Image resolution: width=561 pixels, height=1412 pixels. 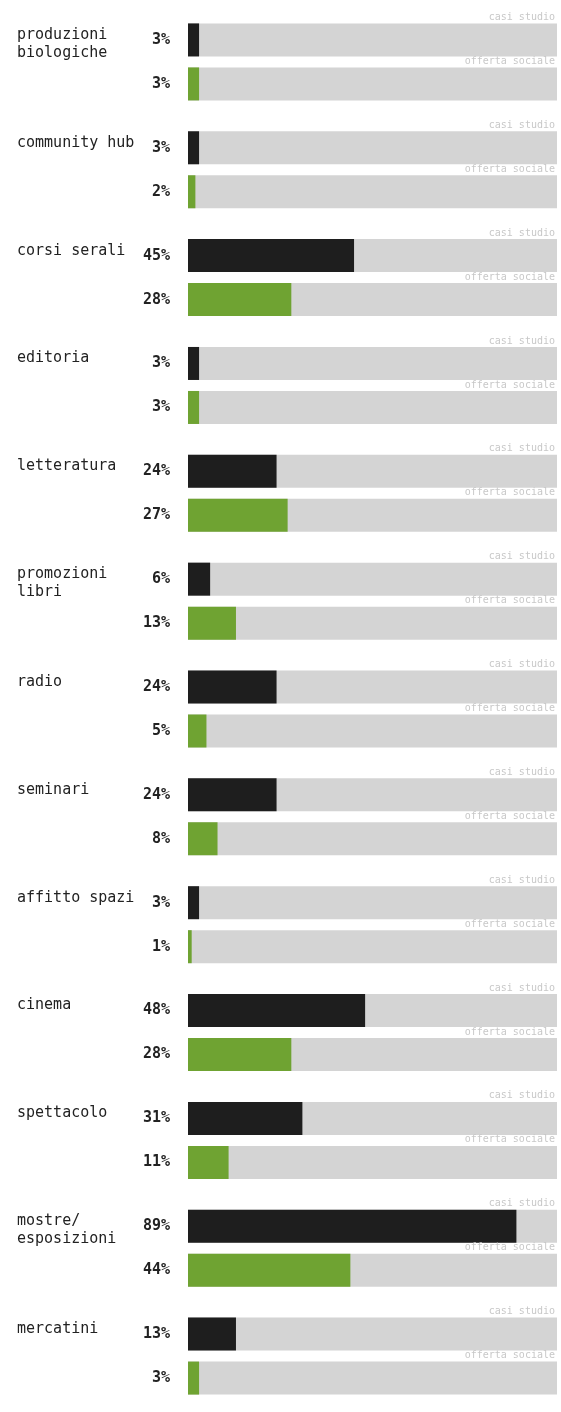 I want to click on y-tick-label: editoria, so click(x=53, y=357).